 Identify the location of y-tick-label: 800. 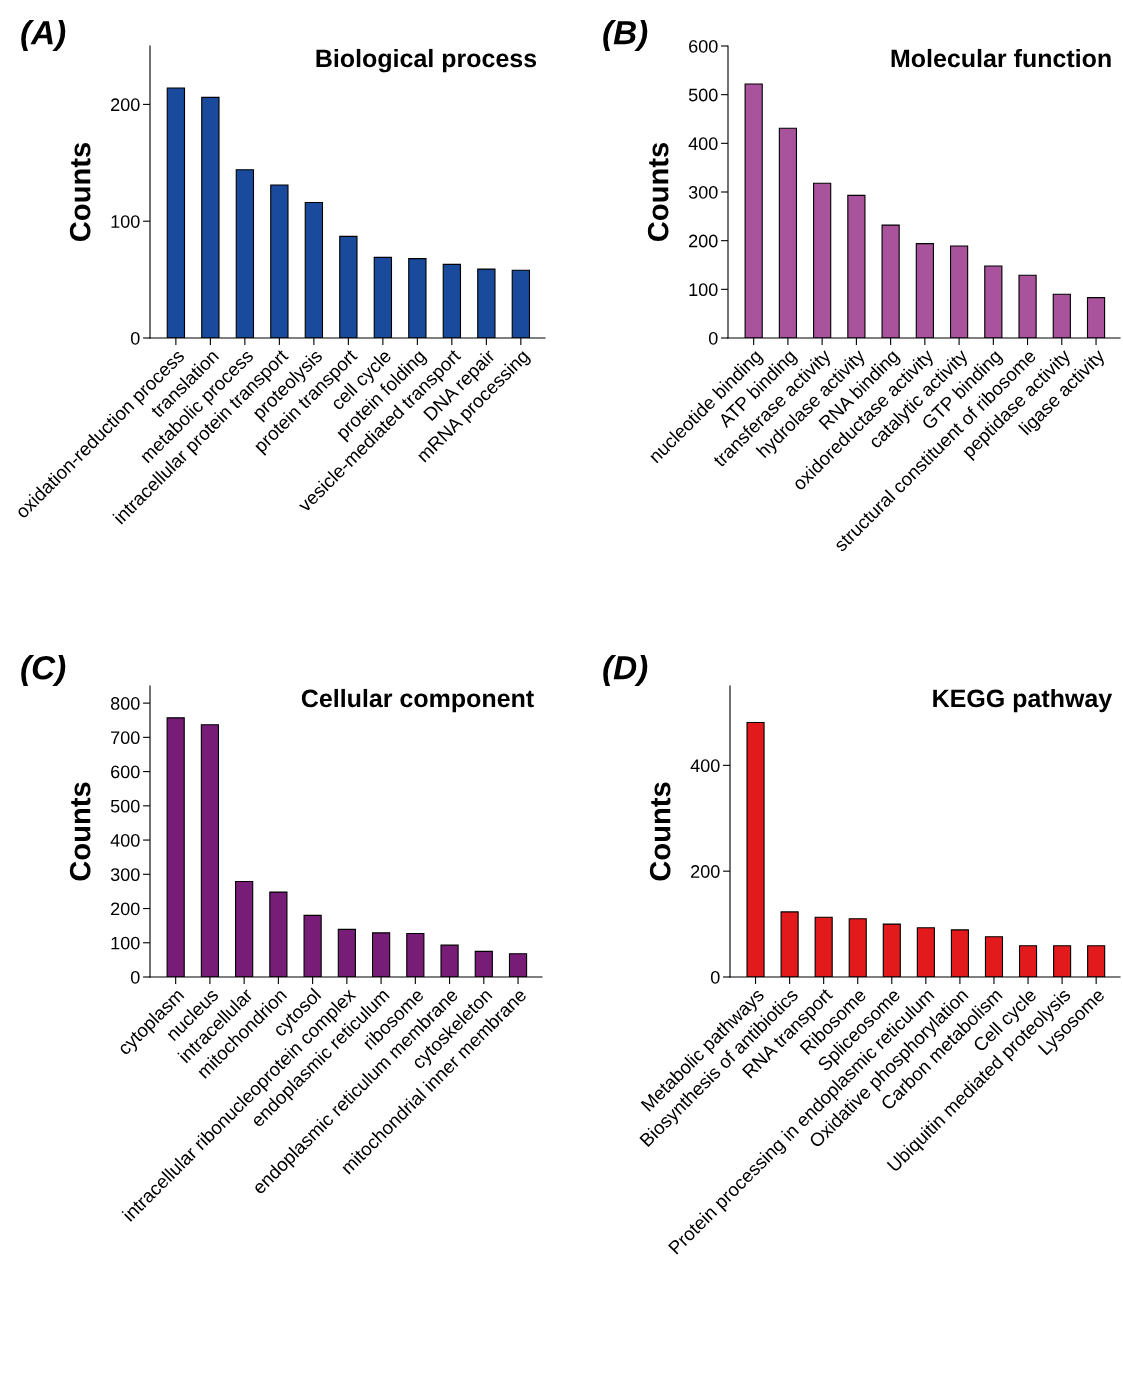
(125, 703).